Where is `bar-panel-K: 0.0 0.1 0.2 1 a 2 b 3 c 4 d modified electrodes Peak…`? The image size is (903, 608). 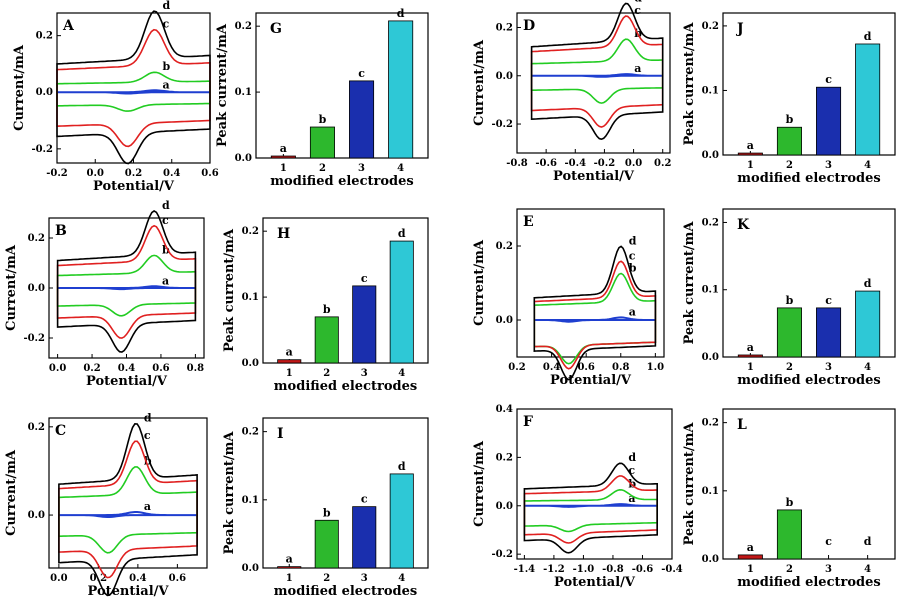
bar-panel-K: 0.0 0.1 0.2 1 a 2 b 3 c 4 d modified electrodes Peak… is located at coordinates (789, 298).